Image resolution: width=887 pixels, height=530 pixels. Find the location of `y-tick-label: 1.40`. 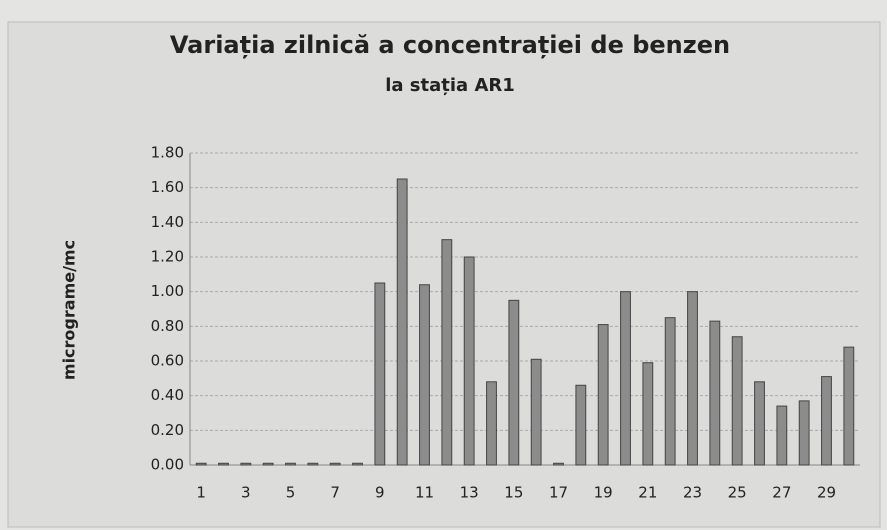

y-tick-label: 1.40 is located at coordinates (167, 222).